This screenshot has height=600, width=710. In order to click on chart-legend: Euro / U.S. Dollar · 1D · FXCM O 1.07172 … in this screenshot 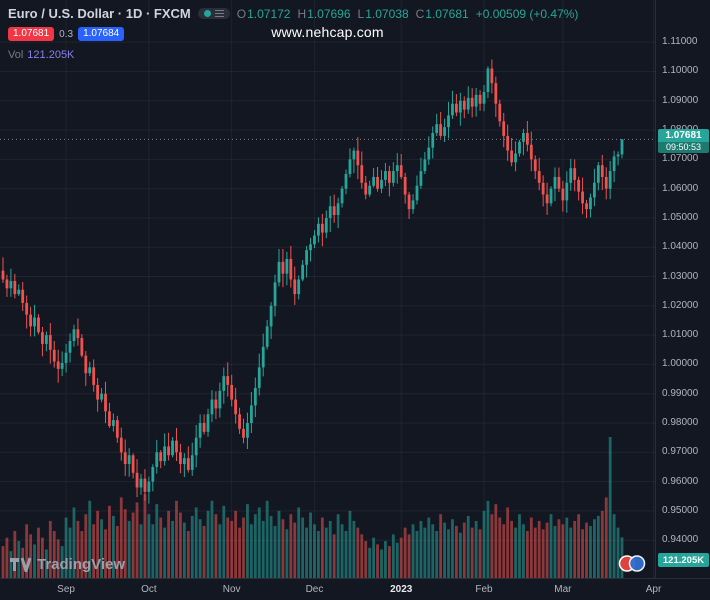, I will do `click(293, 33)`.